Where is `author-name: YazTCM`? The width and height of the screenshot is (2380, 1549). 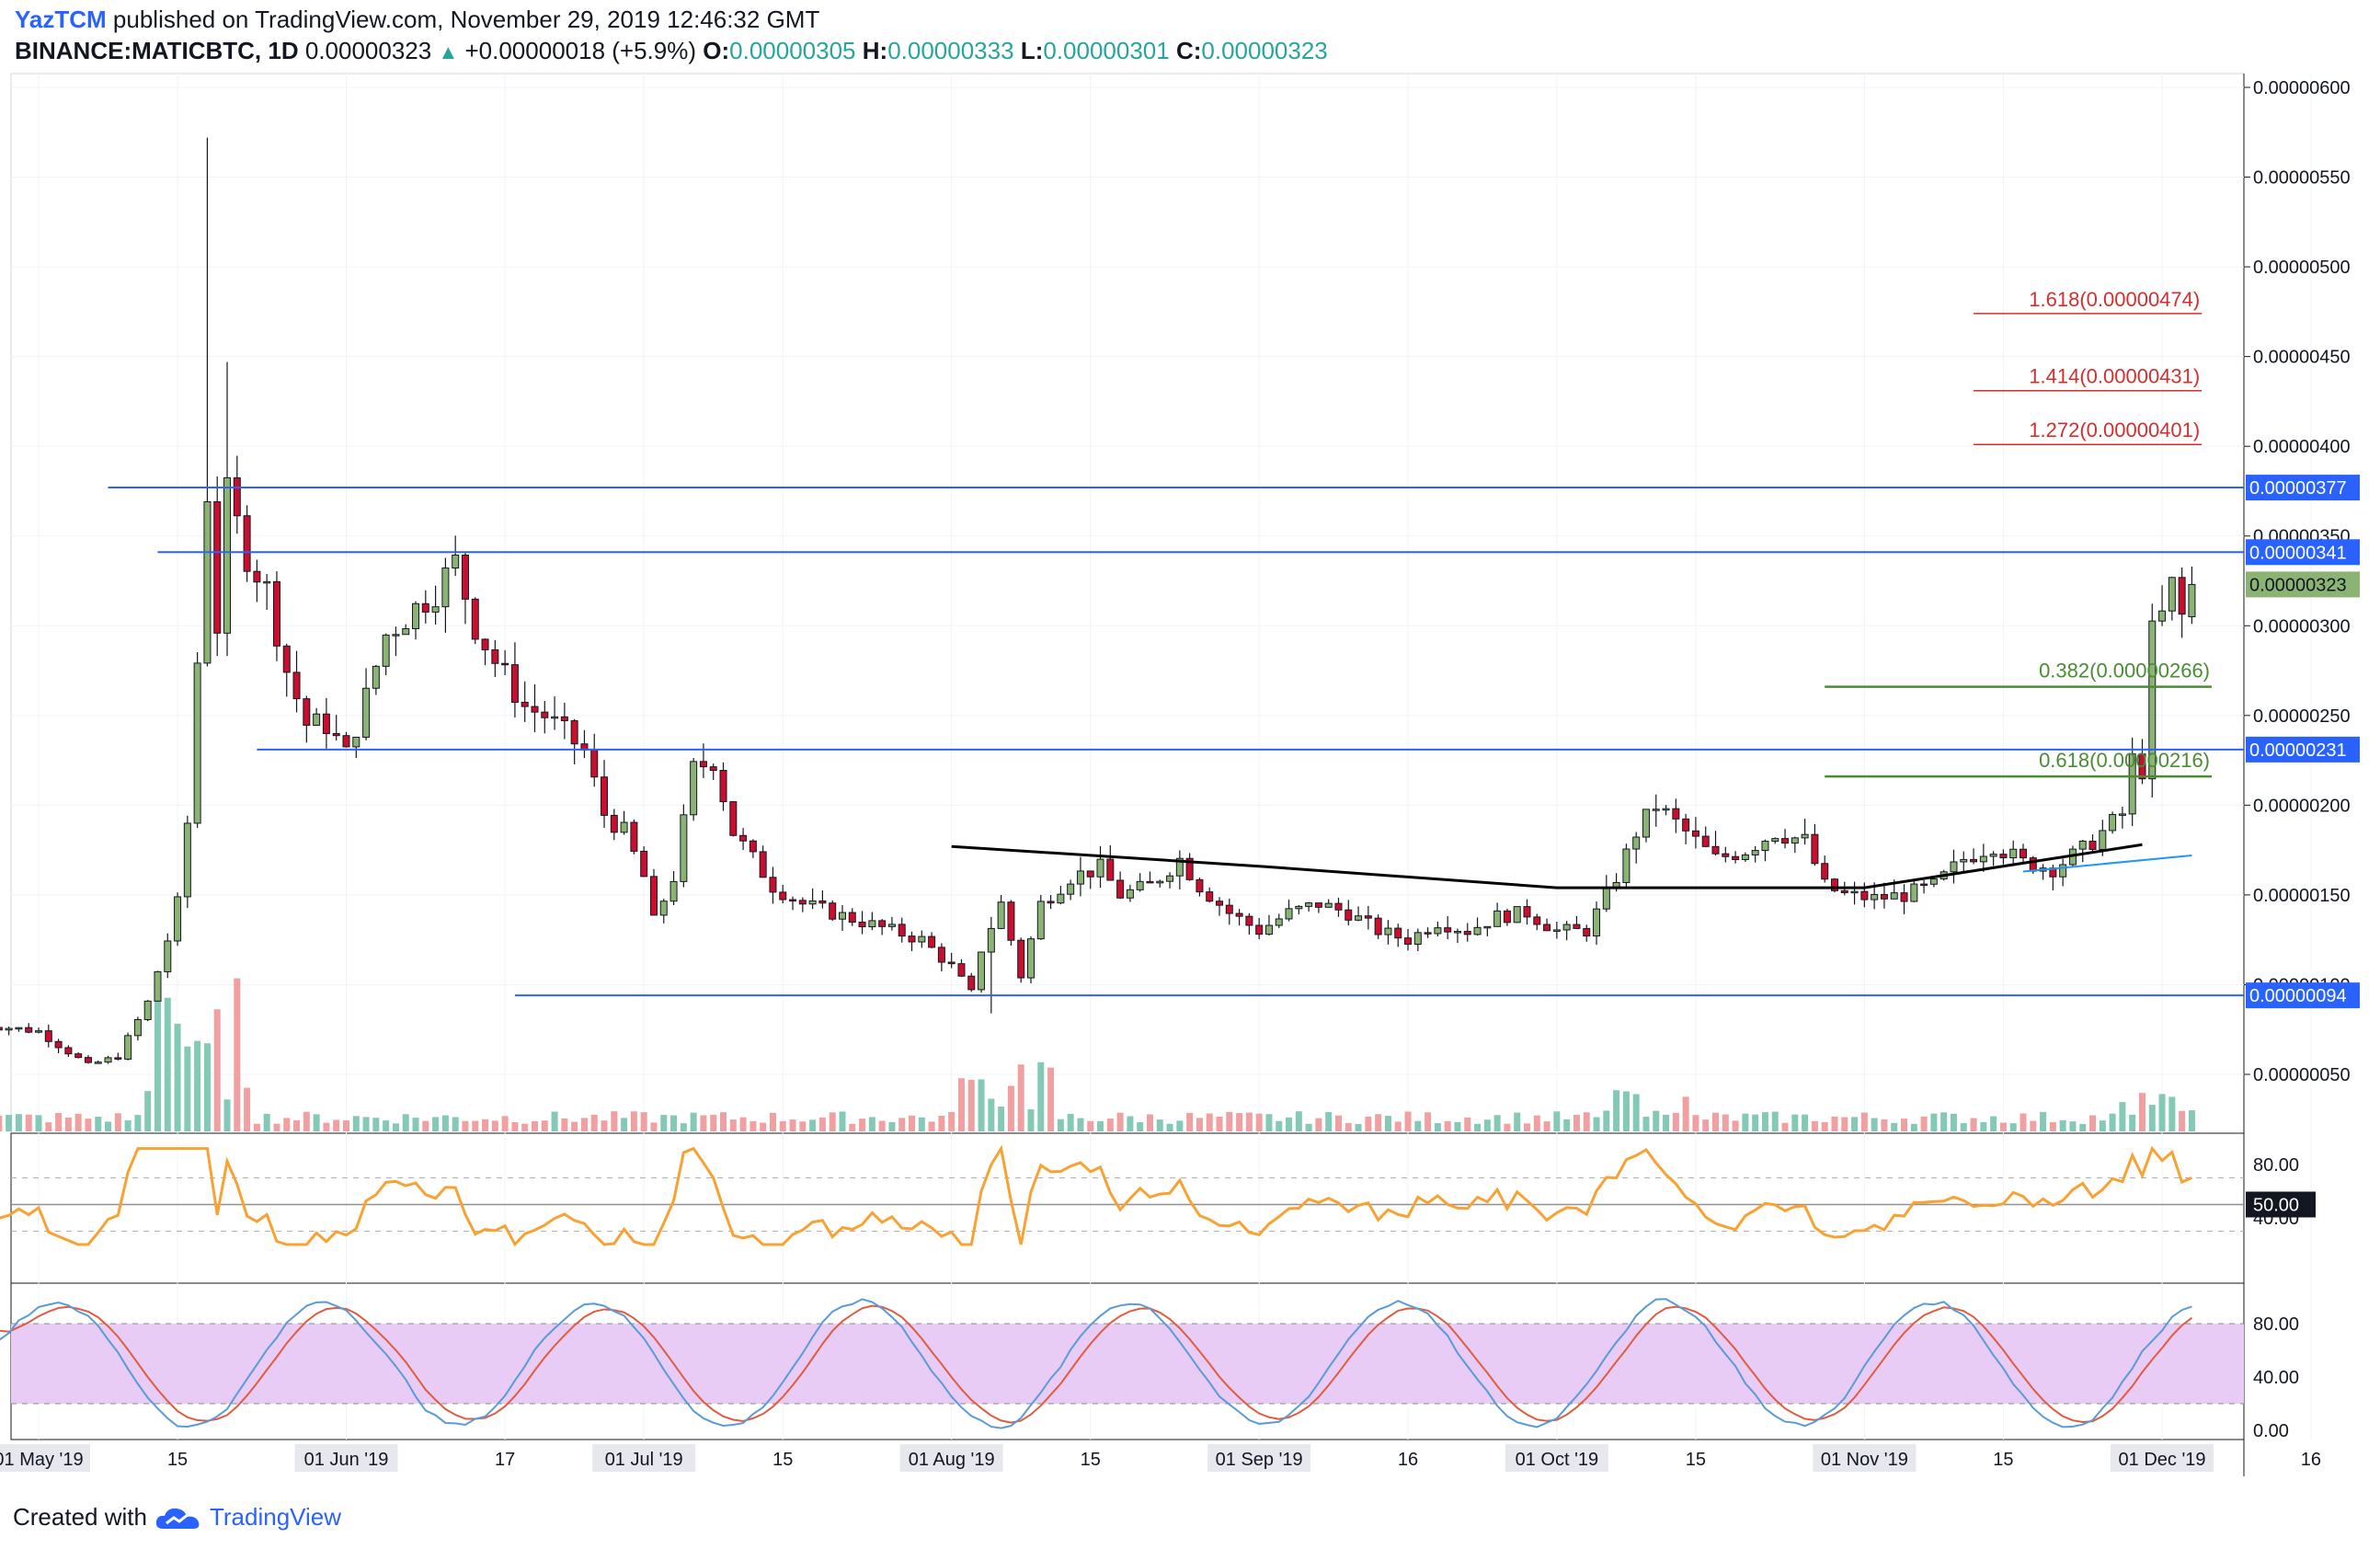
author-name: YazTCM is located at coordinates (61, 19).